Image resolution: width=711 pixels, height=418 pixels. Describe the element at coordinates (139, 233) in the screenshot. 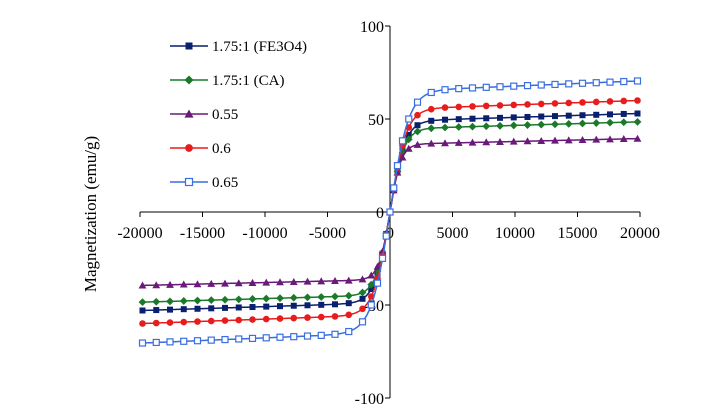

I see `x-tick-label: -20000` at that location.